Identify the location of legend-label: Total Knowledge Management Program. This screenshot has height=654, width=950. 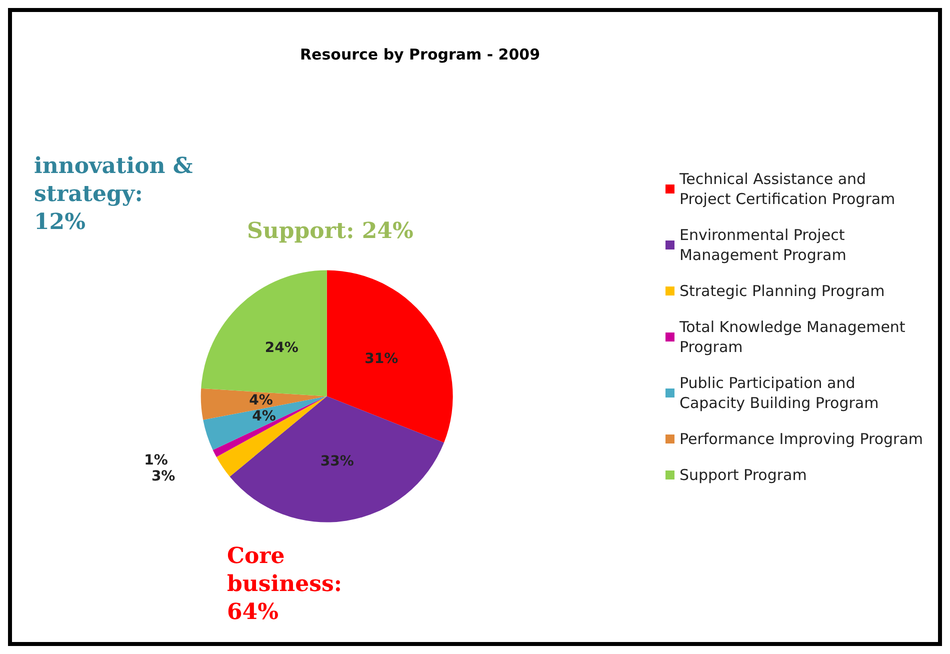
(792, 337).